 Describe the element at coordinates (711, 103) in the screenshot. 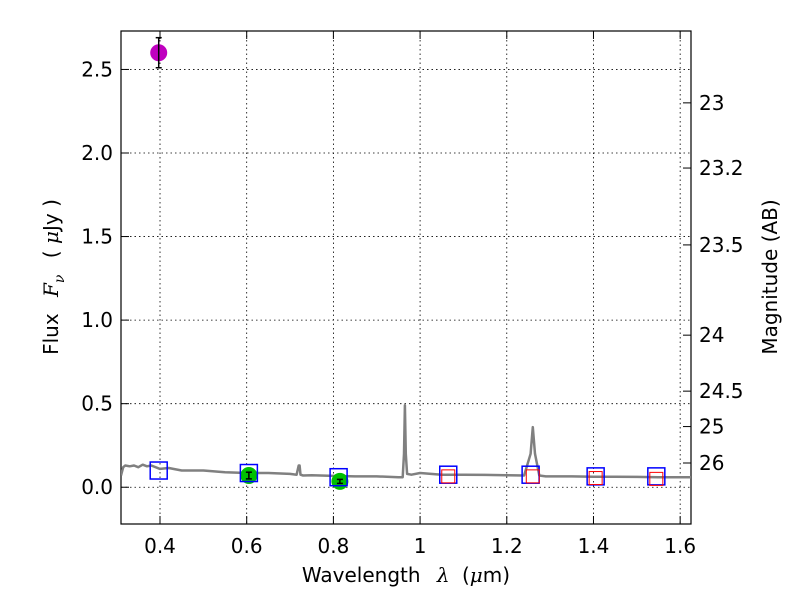

I see `y2-tick-label: 23` at that location.